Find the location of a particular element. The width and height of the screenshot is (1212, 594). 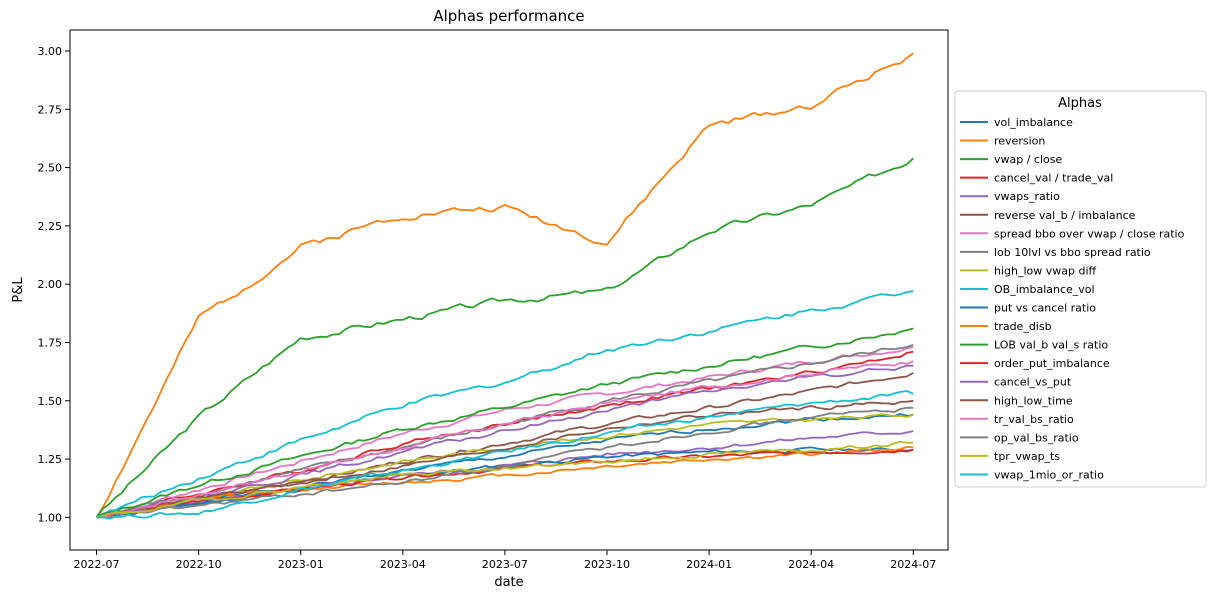

x-tick-label-5: 2023-10 is located at coordinates (607, 564).